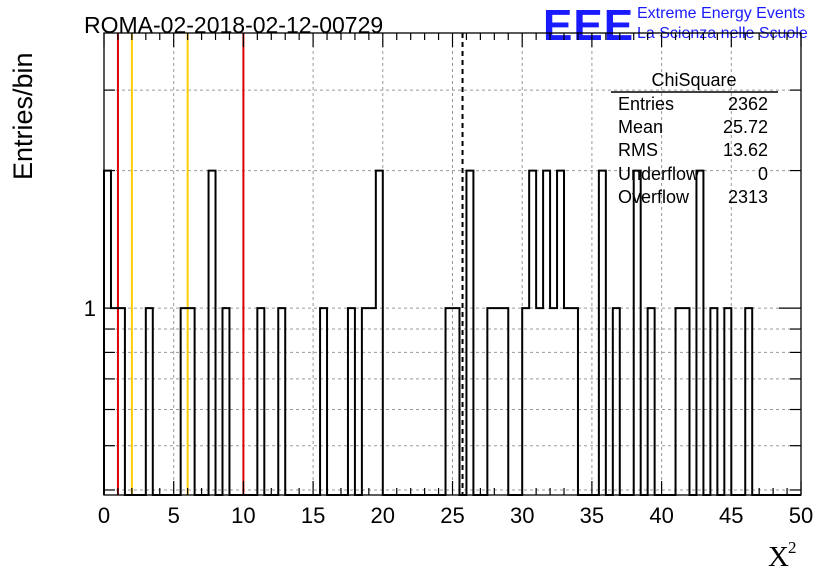 The width and height of the screenshot is (836, 572). I want to click on stats-value-entries: 2362, so click(748, 104).